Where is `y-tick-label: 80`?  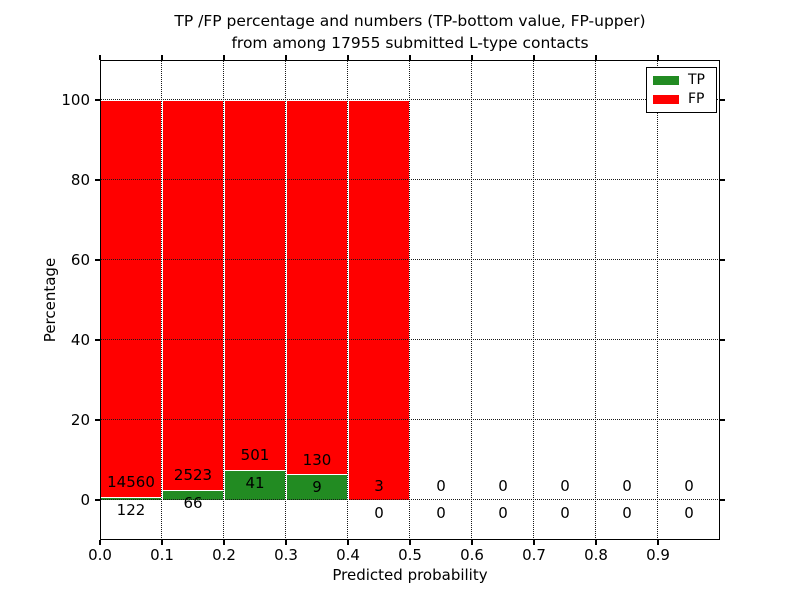 y-tick-label: 80 is located at coordinates (80, 179).